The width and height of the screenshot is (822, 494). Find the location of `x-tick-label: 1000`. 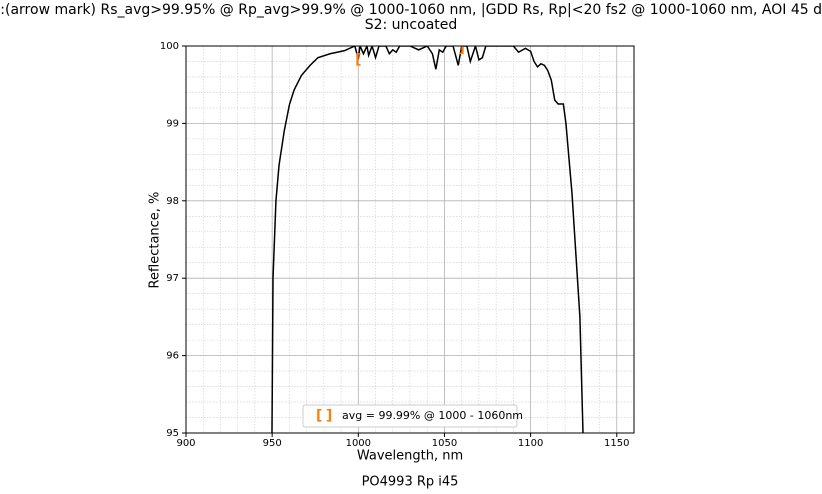

x-tick-label: 1000 is located at coordinates (358, 443).